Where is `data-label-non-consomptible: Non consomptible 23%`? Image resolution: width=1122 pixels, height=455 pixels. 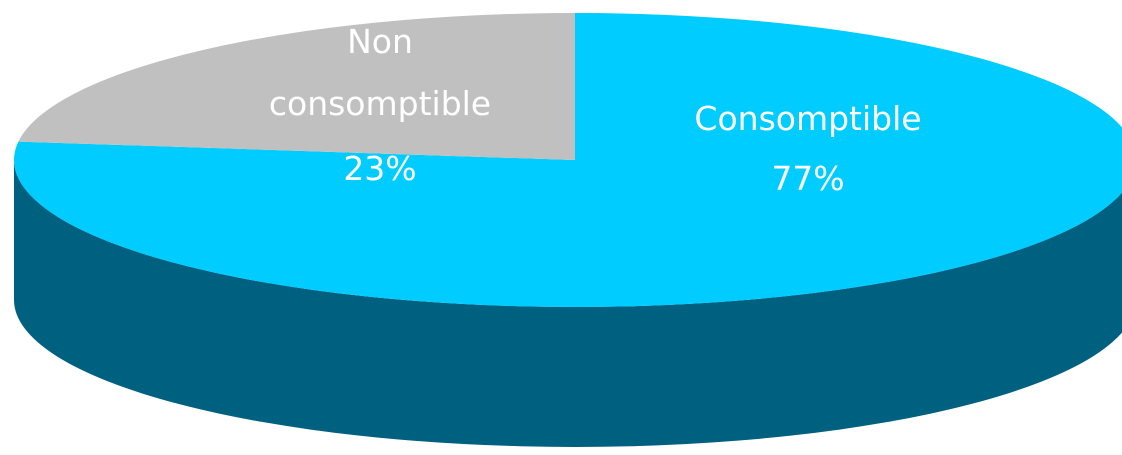 data-label-non-consomptible: Non consomptible 23% is located at coordinates (380, 105).